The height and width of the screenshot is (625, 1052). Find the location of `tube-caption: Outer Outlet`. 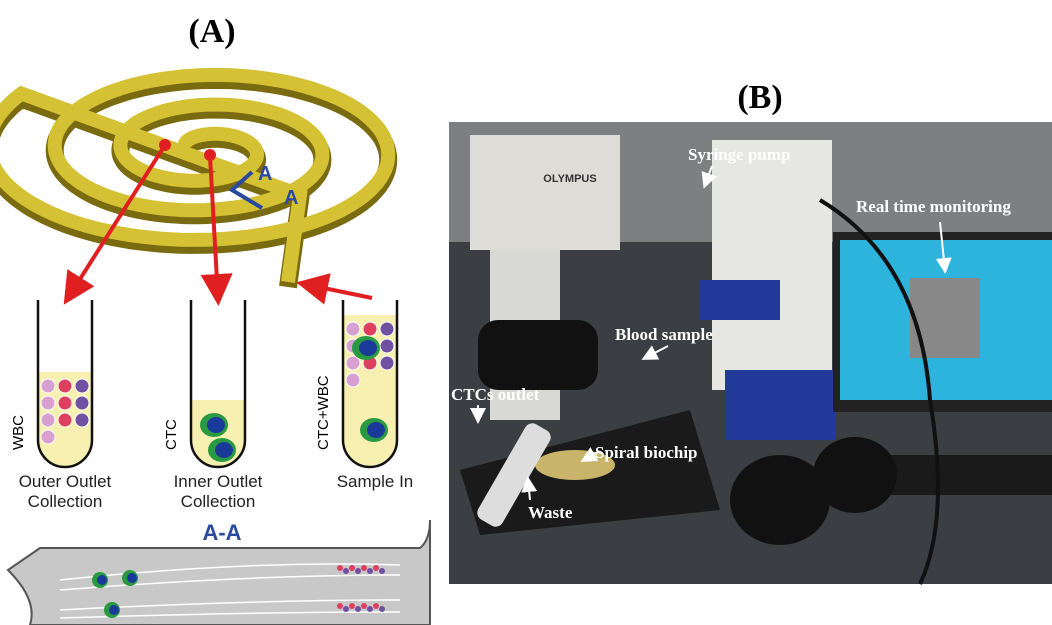

tube-caption: Outer Outlet is located at coordinates (65, 481).